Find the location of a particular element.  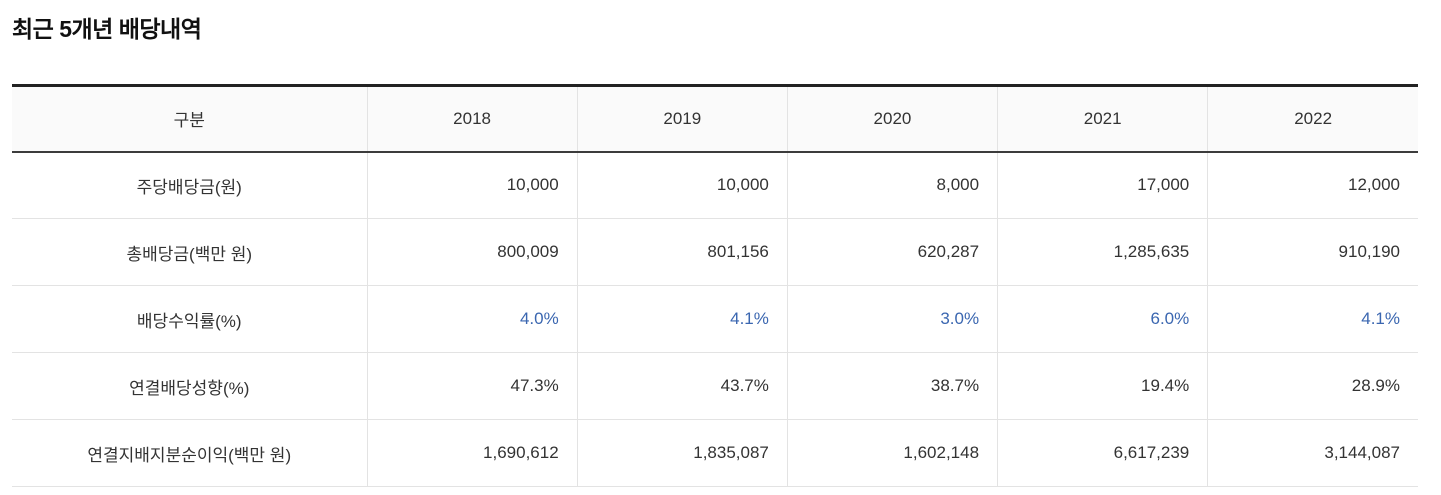

table-cell: 1,602,148 is located at coordinates (892, 453).